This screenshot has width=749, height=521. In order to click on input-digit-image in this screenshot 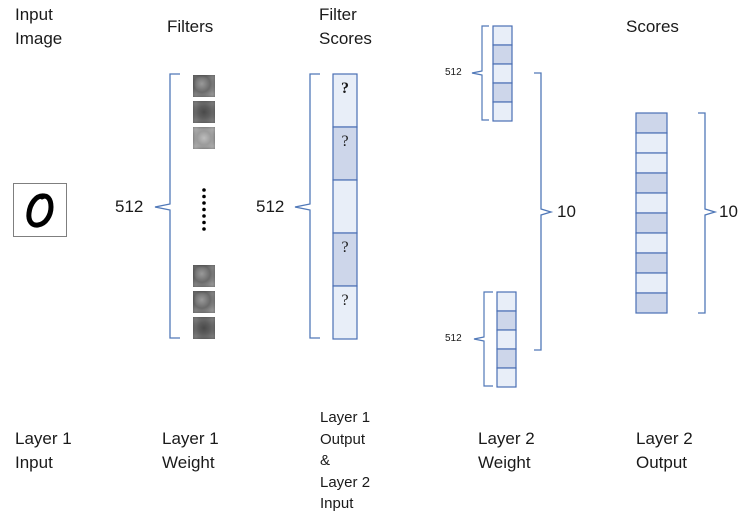, I will do `click(40, 210)`.